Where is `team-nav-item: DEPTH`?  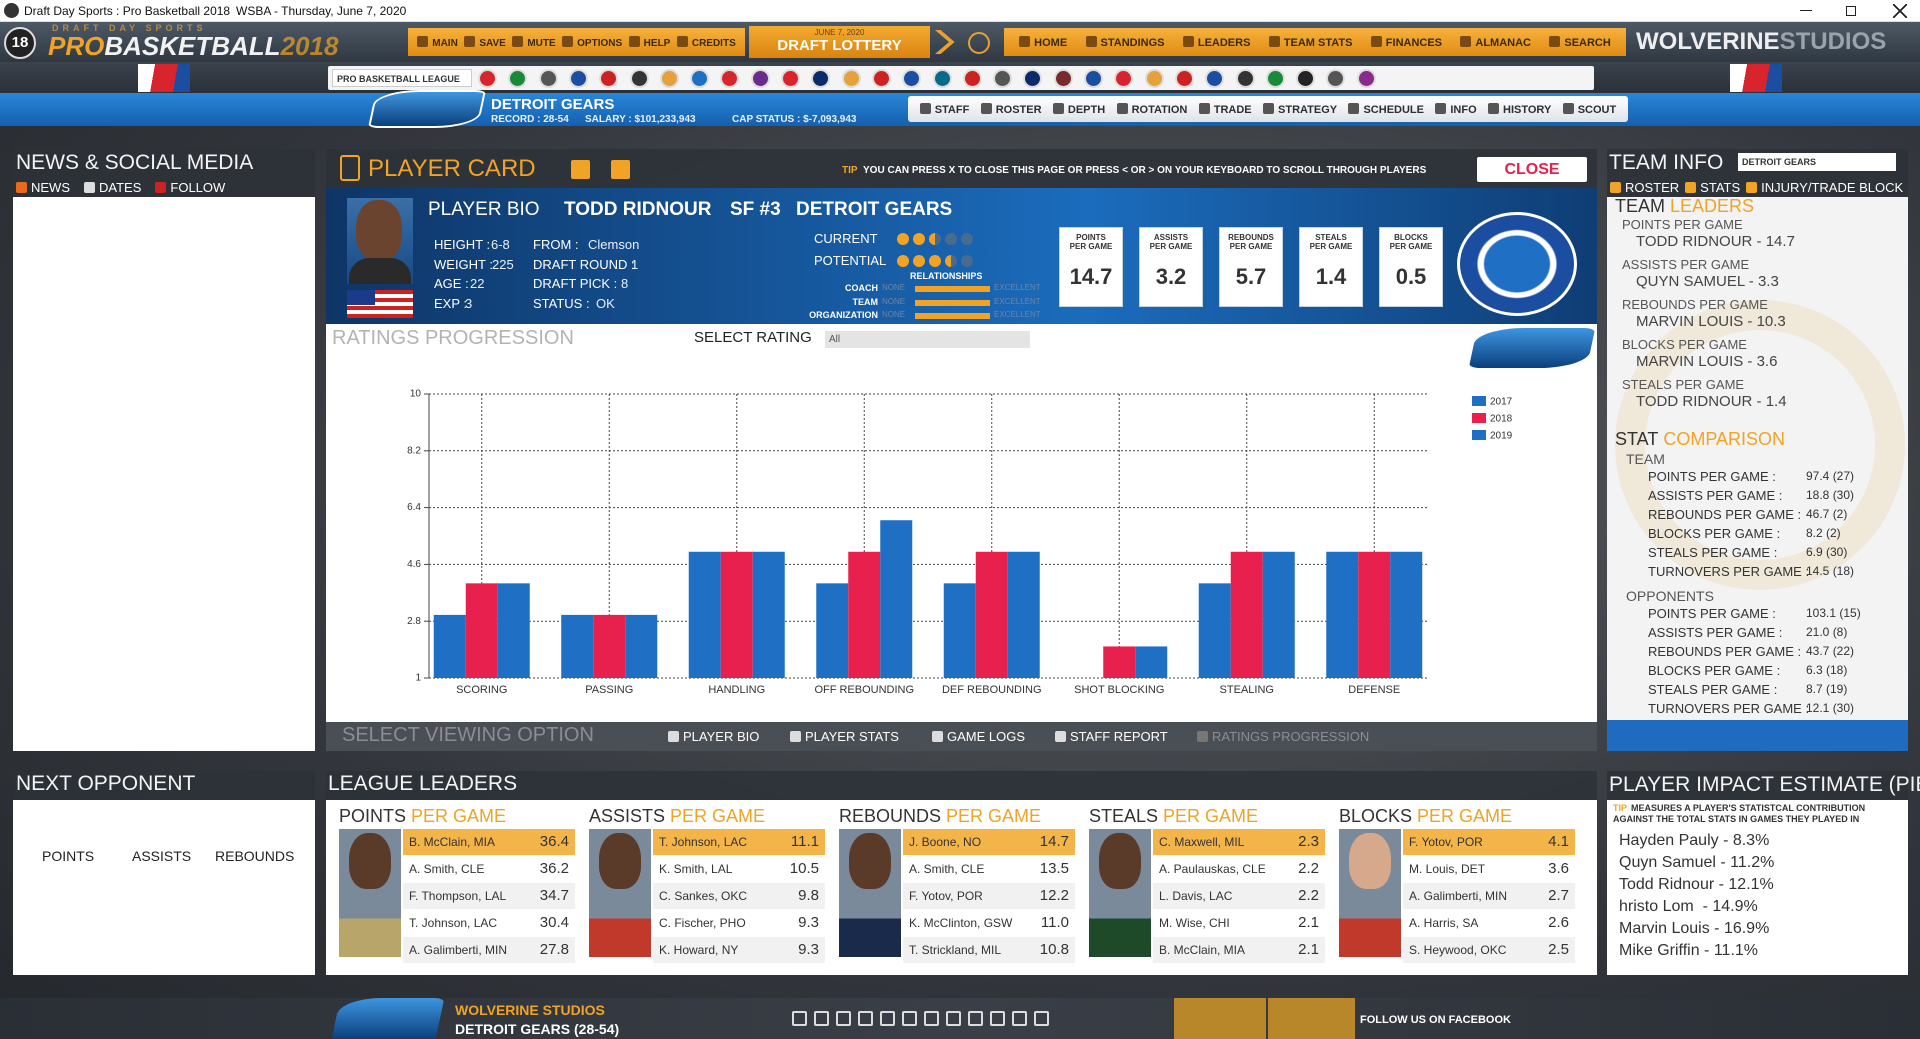
team-nav-item: DEPTH is located at coordinates (1079, 109).